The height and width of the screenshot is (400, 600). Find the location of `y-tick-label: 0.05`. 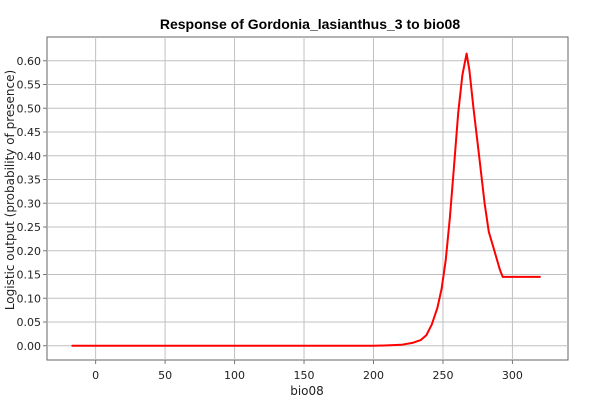

y-tick-label: 0.05 is located at coordinates (29, 322).